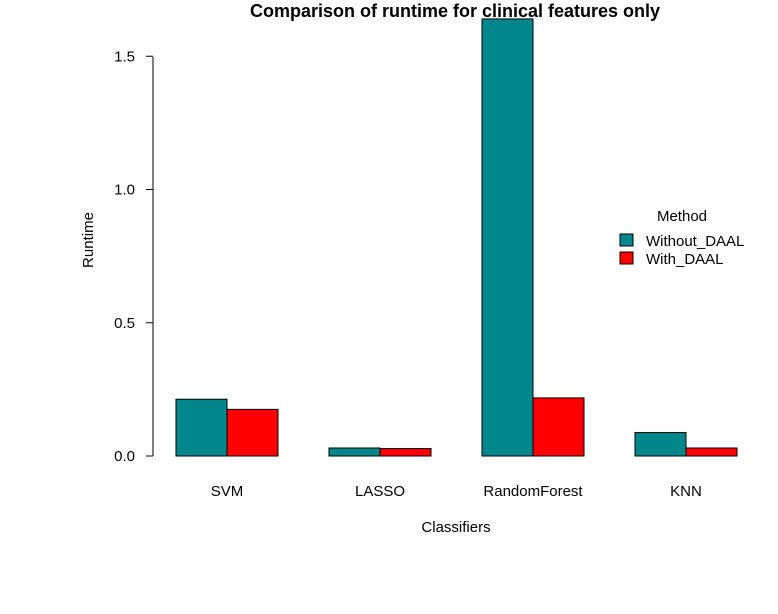 This screenshot has height=614, width=778. Describe the element at coordinates (682, 216) in the screenshot. I see `legend-title: Method` at that location.